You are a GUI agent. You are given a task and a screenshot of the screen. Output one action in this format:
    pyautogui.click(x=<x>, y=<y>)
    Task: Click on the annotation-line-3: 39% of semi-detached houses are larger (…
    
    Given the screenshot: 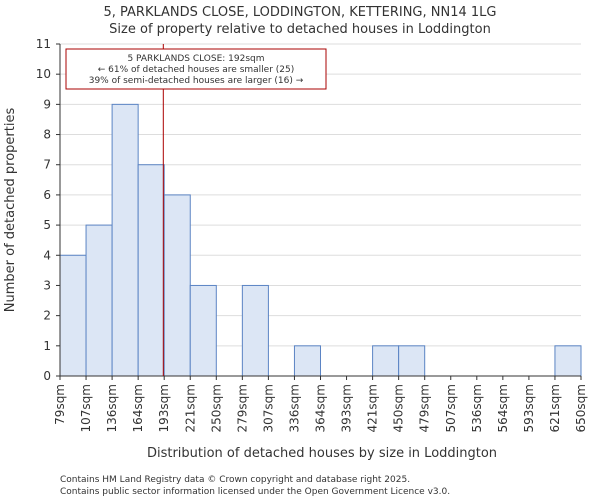 What is the action you would take?
    pyautogui.click(x=196, y=81)
    